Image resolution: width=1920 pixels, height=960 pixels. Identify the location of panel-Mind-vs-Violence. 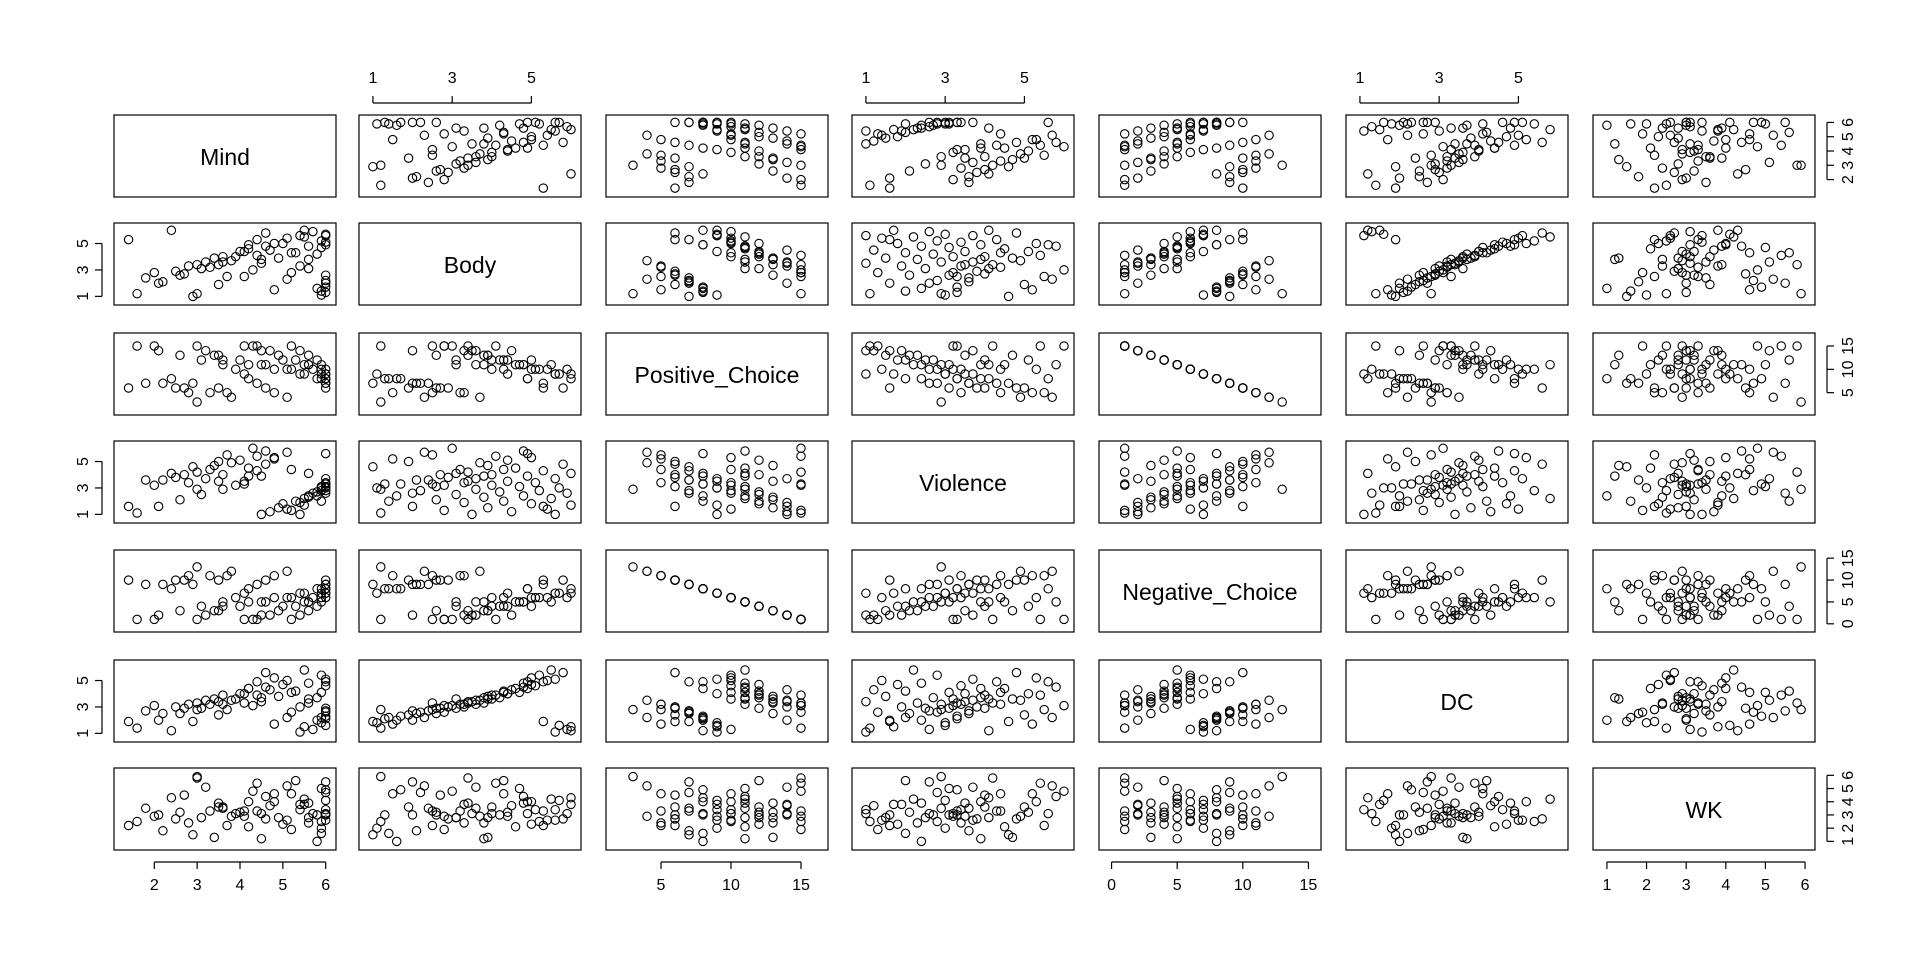
(963, 156).